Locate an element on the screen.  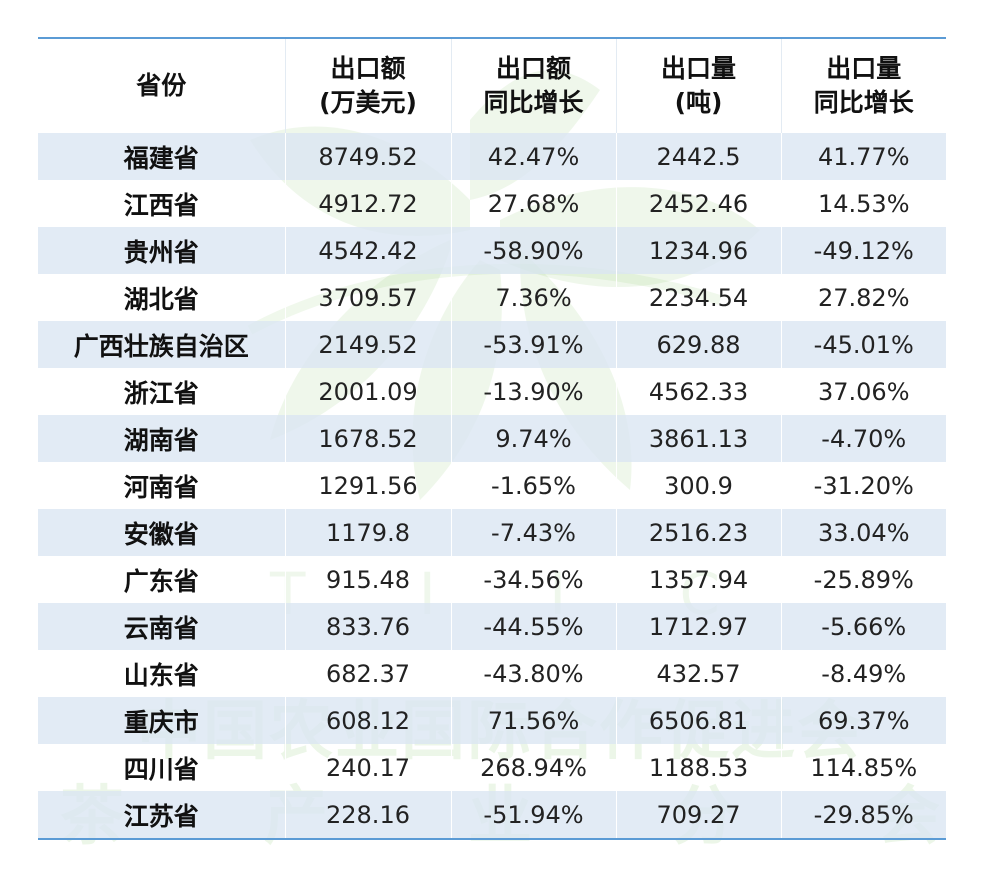
table-row: 安徽省 1179.8 -7.43% 2516.23 33.04% is located at coordinates (492, 532).